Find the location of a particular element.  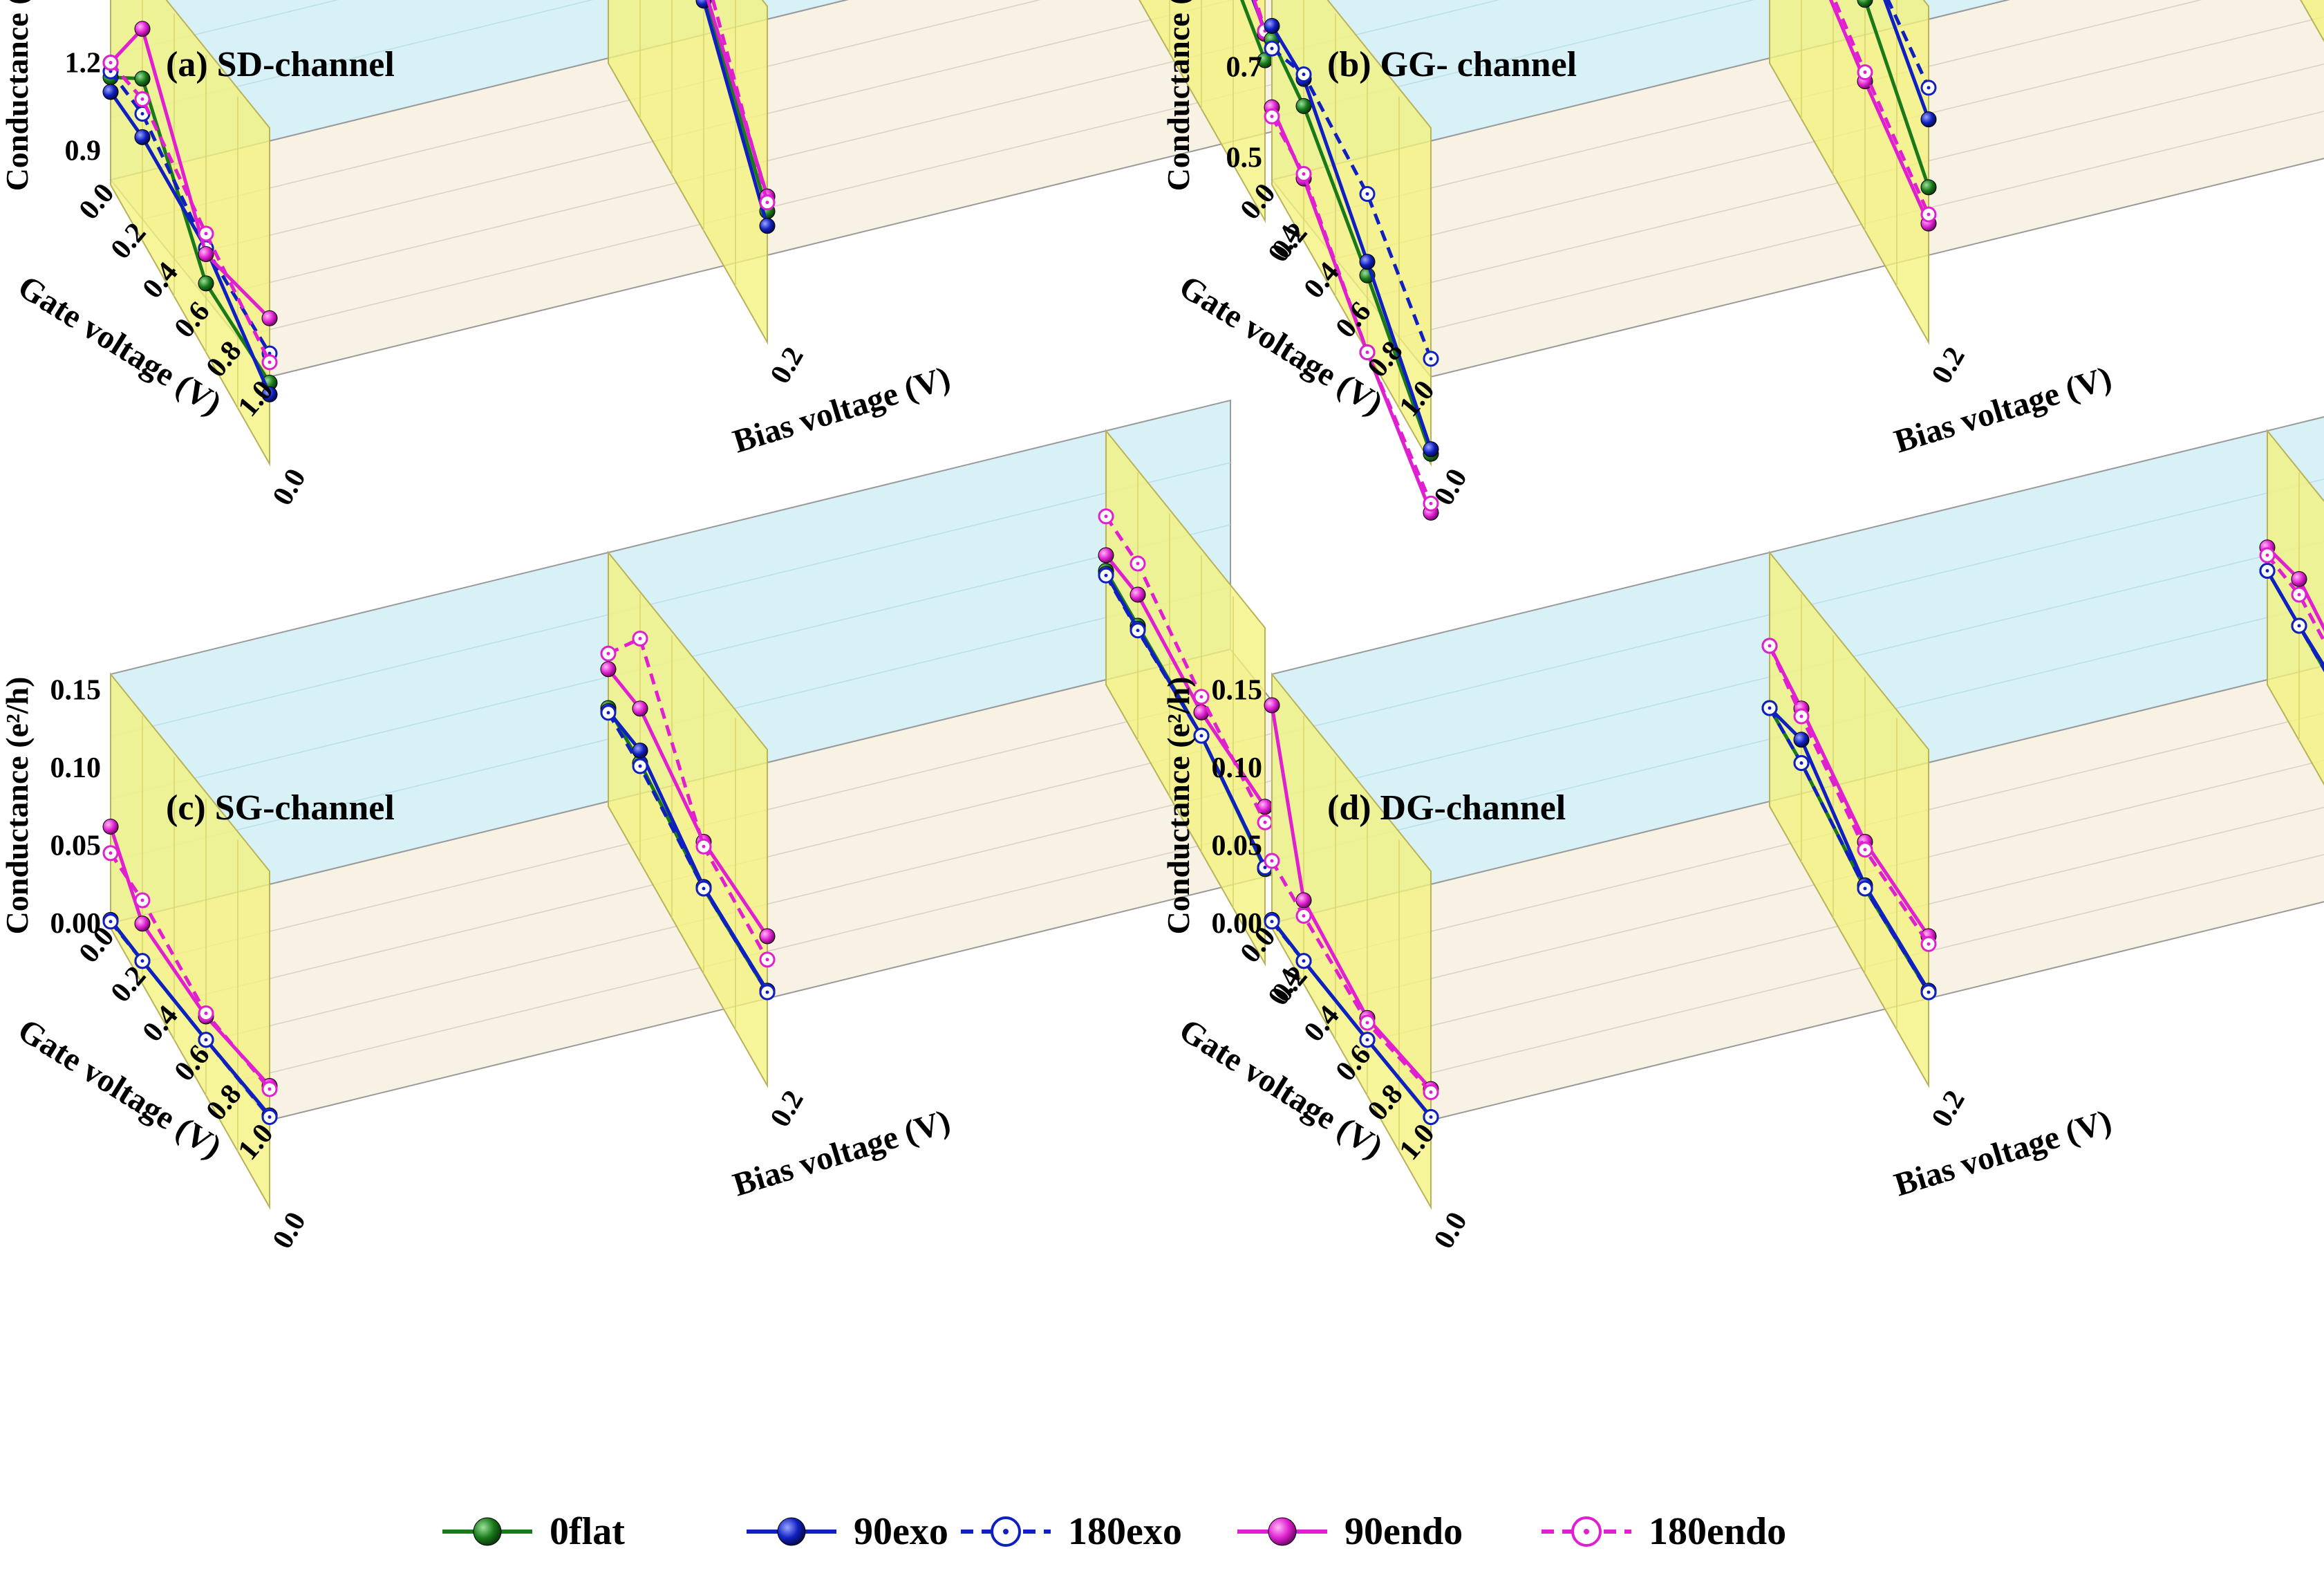

z-tick-label: 1.2 is located at coordinates (83, 64).